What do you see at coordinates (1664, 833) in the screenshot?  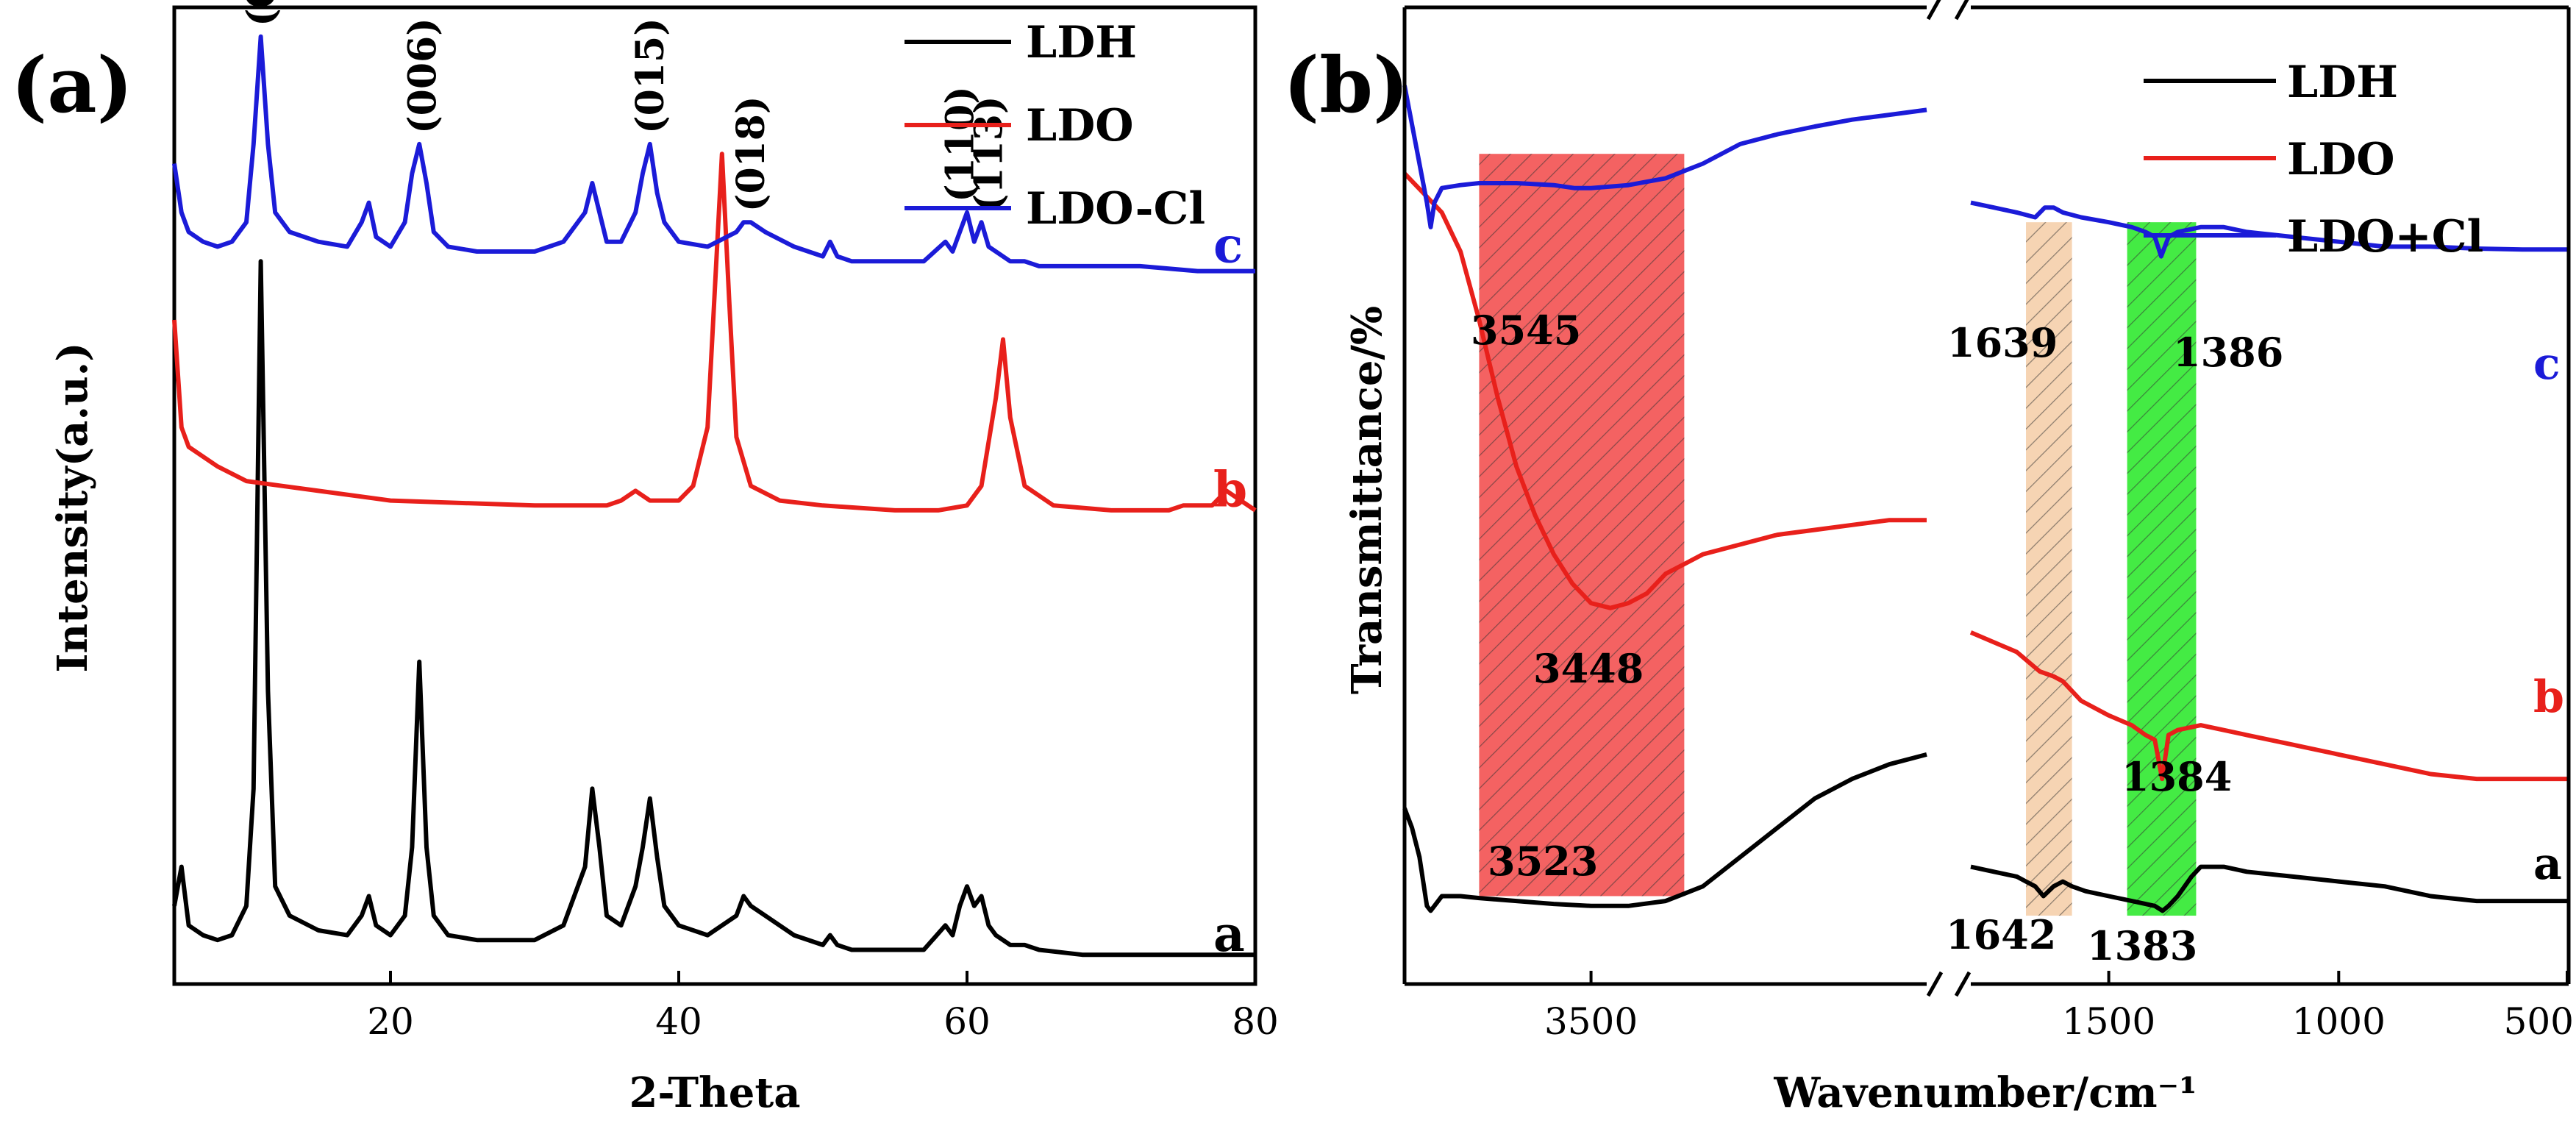 I see `series-line-ldh-high` at bounding box center [1664, 833].